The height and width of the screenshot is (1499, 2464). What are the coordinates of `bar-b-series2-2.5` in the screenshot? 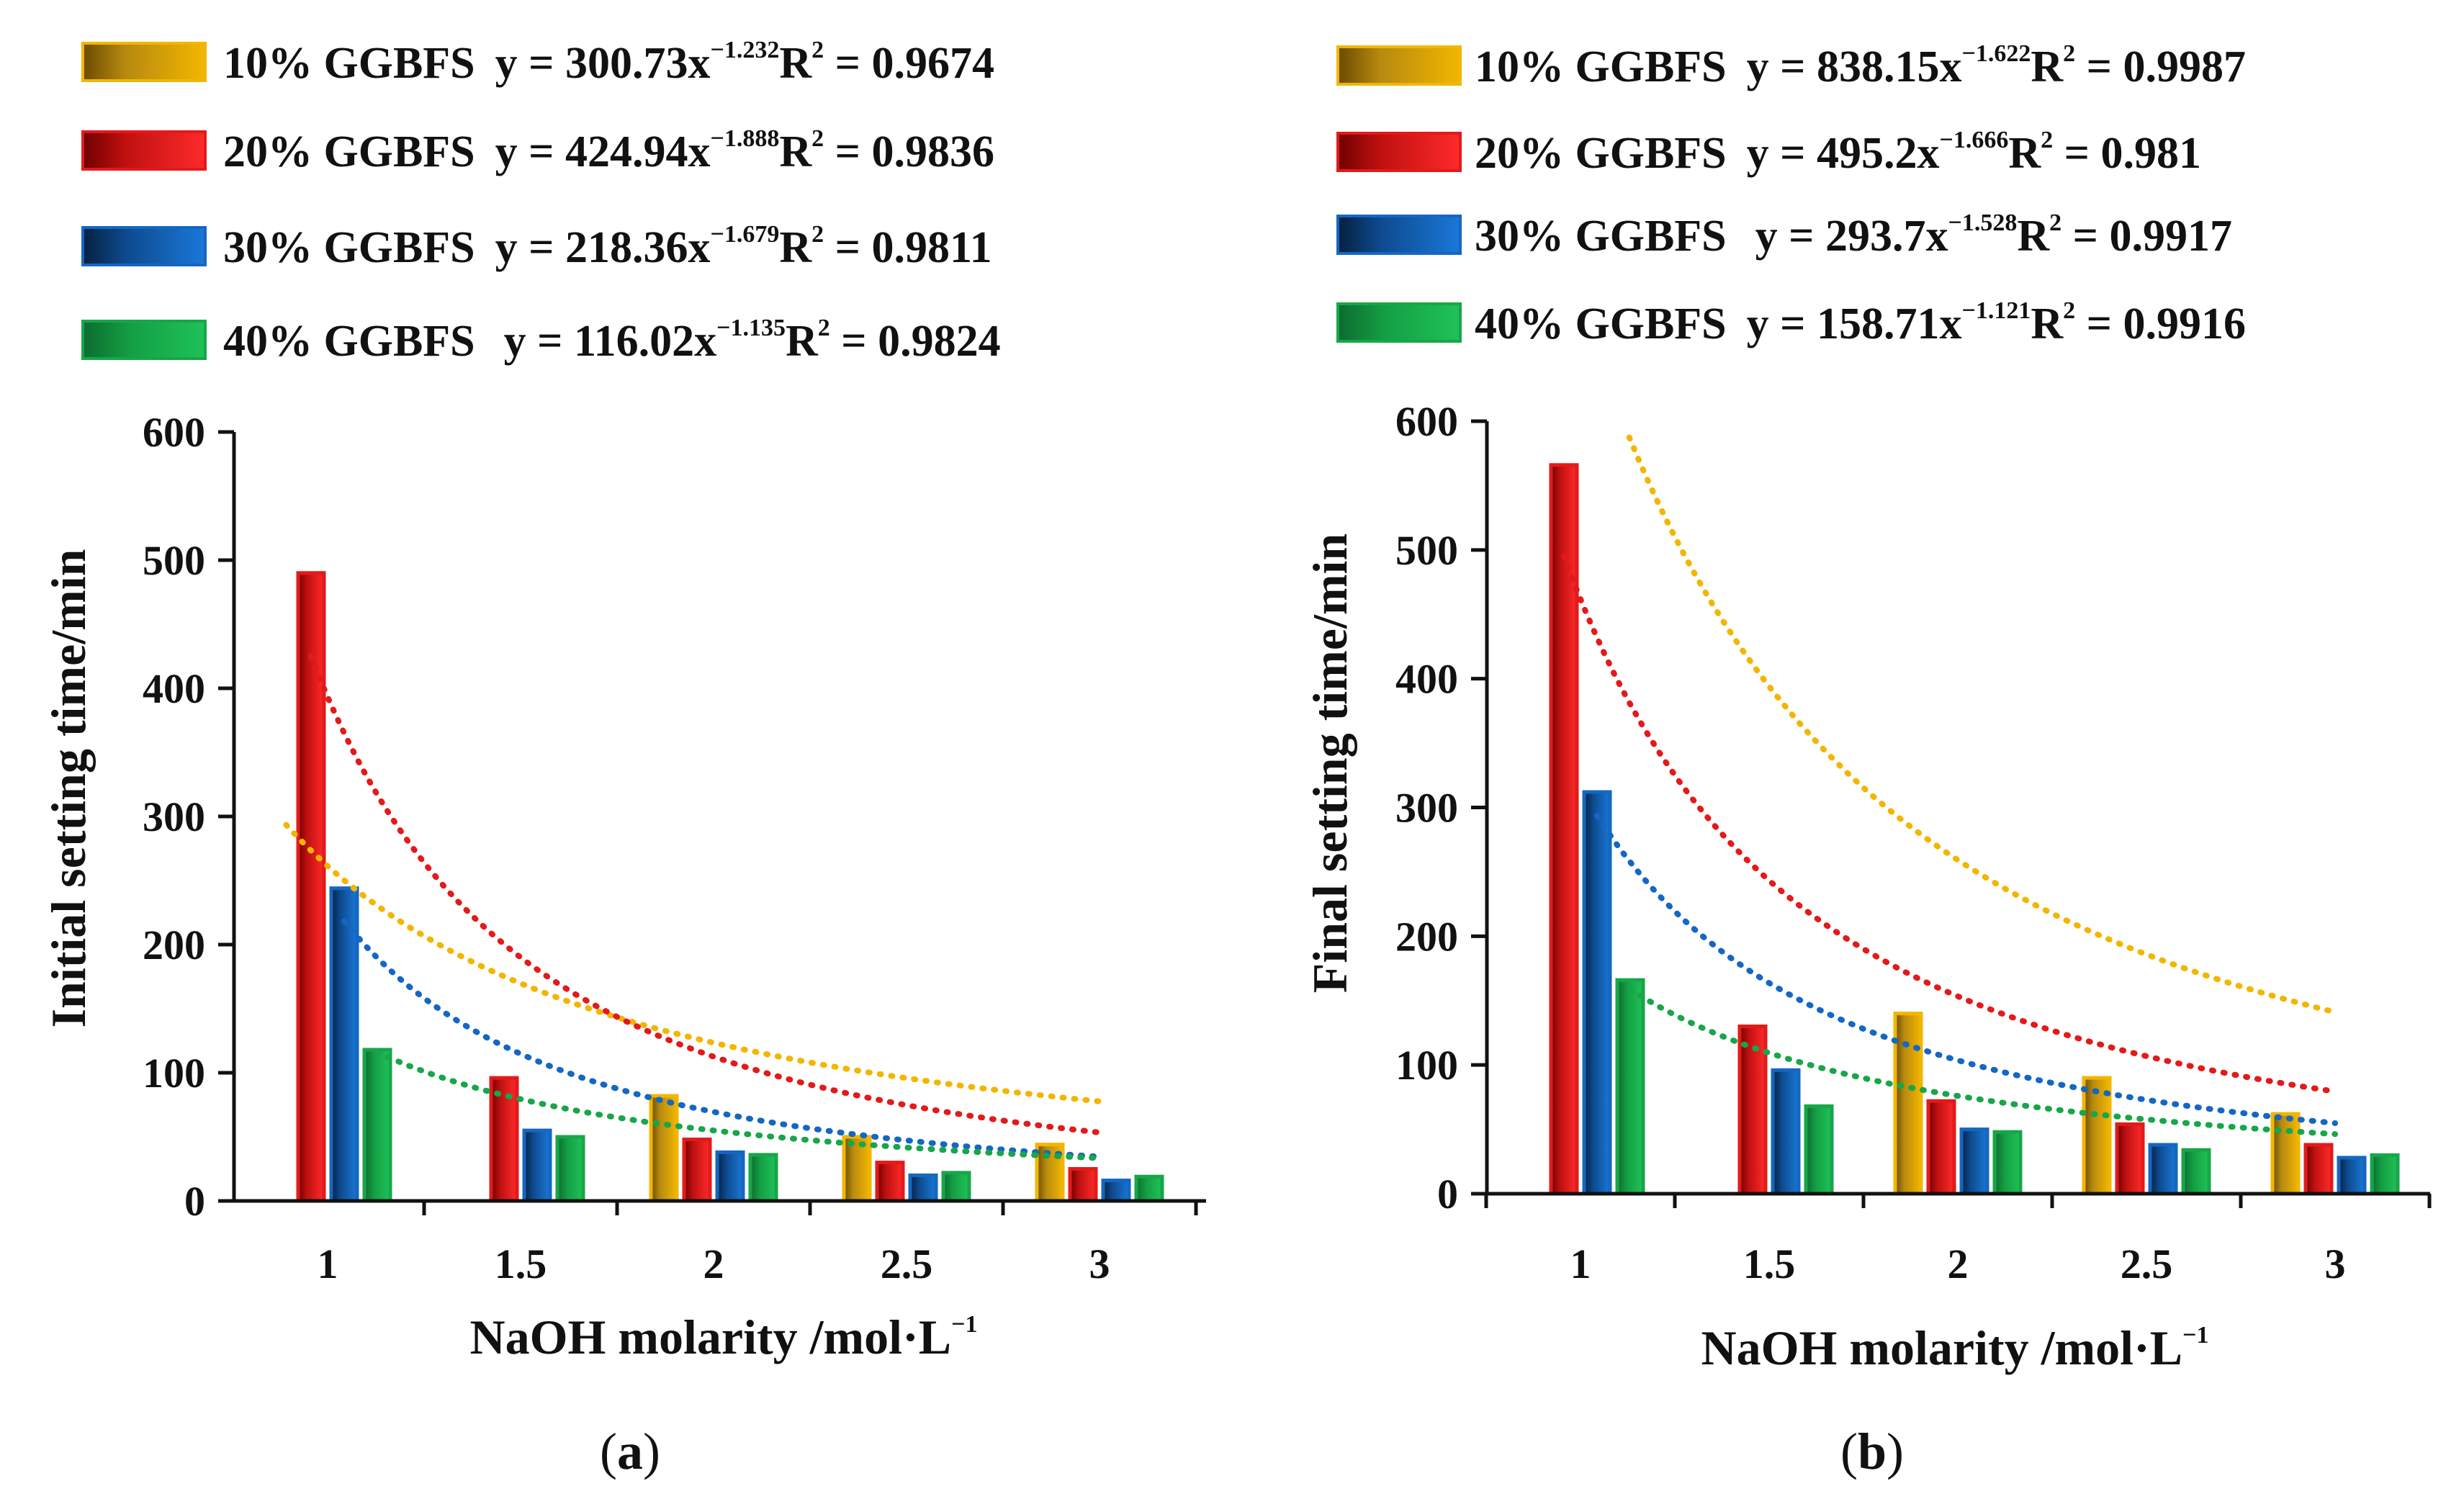 It's located at (2130, 1159).